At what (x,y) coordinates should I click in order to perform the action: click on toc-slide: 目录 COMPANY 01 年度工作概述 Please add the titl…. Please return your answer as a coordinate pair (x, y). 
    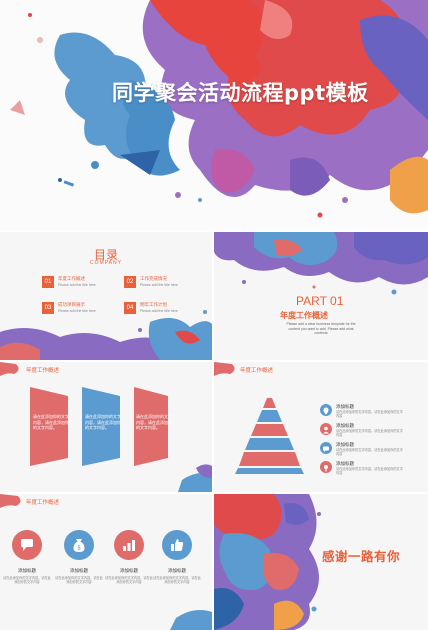
    Looking at the image, I should click on (106, 296).